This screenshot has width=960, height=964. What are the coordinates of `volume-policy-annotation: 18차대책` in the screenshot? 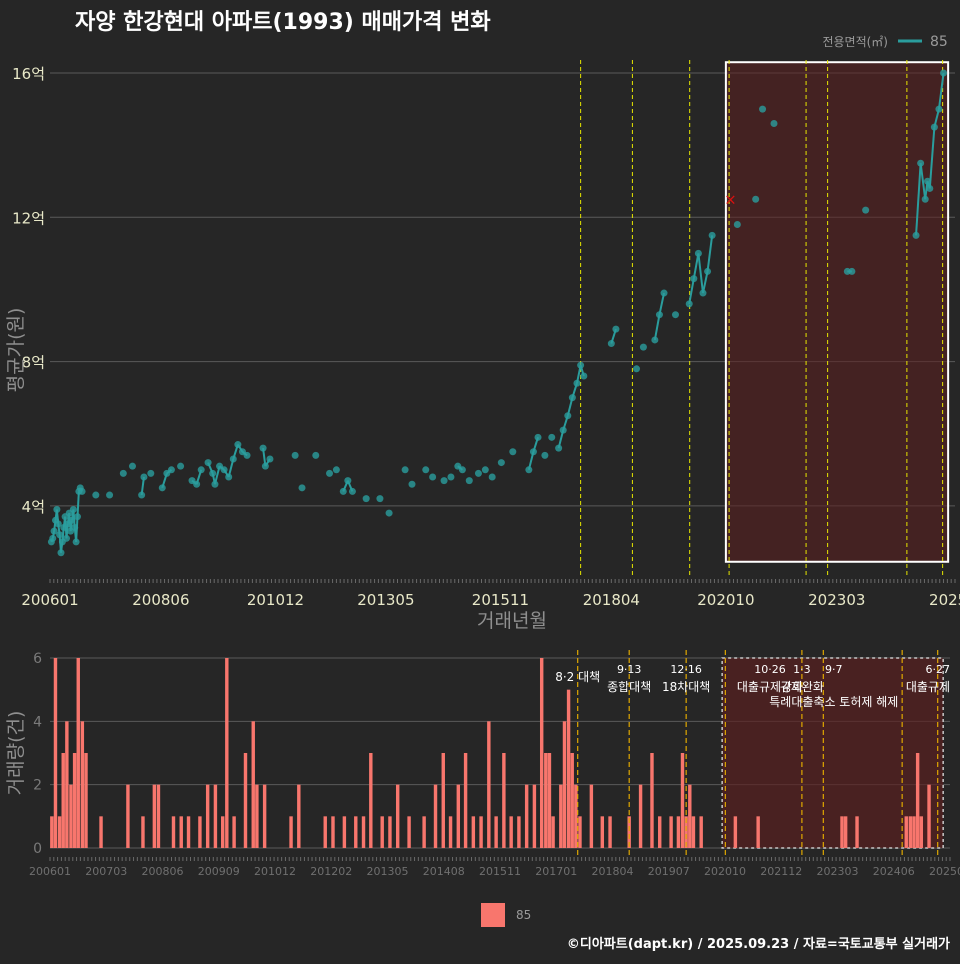 It's located at (686, 686).